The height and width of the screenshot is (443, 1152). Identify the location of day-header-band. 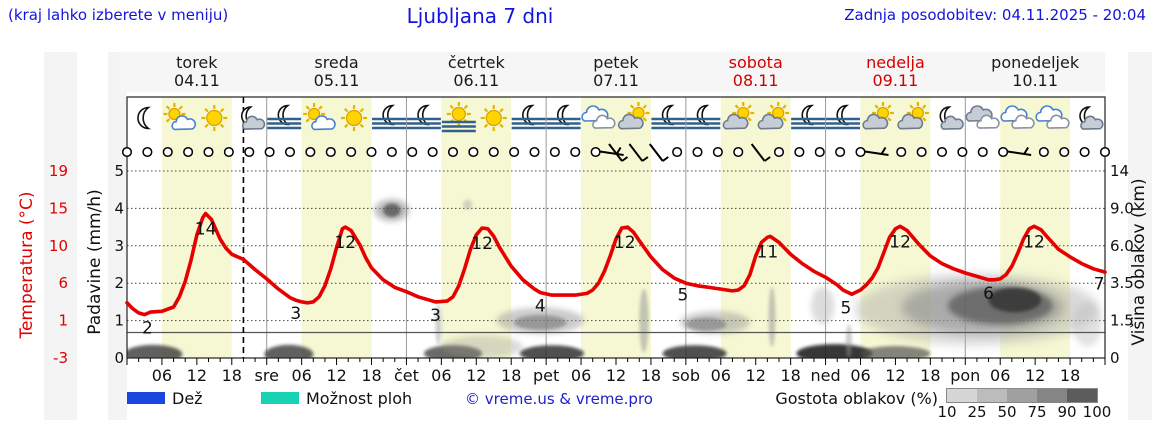
(612, 72).